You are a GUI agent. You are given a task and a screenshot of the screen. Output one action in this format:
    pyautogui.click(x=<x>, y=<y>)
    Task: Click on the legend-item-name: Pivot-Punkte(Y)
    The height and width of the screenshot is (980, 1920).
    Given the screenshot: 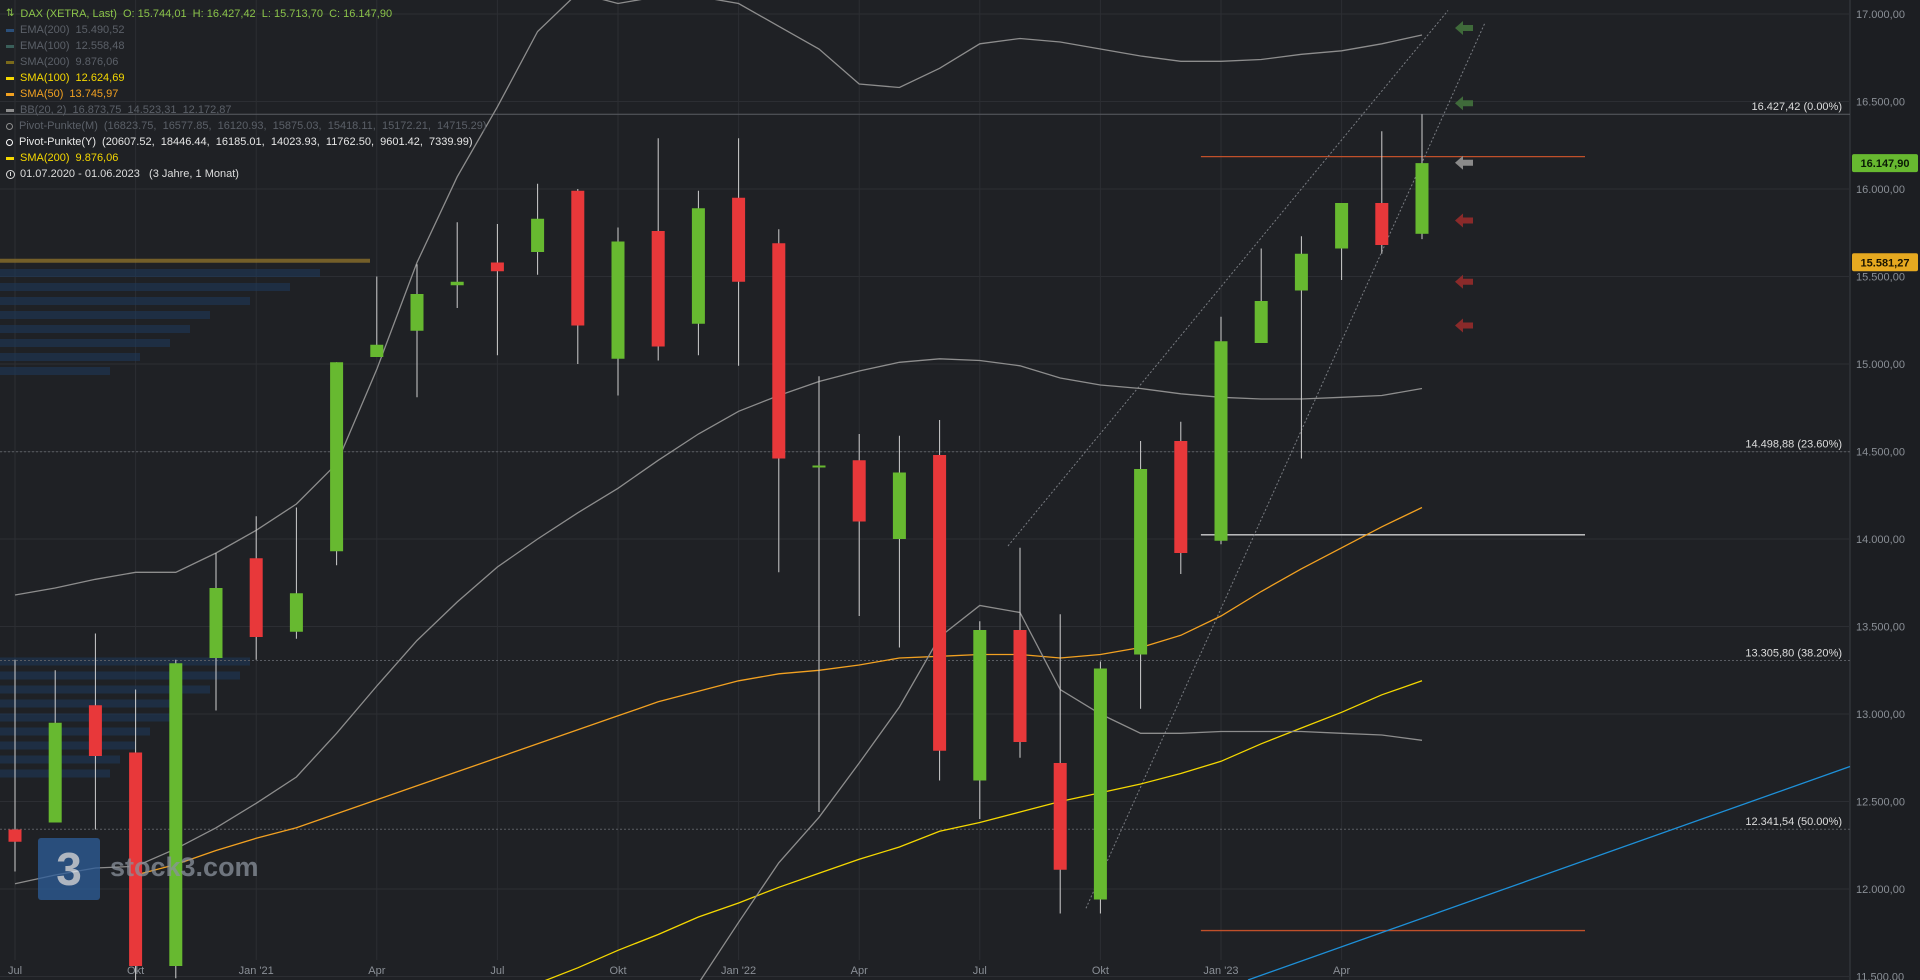 What is the action you would take?
    pyautogui.click(x=58, y=142)
    